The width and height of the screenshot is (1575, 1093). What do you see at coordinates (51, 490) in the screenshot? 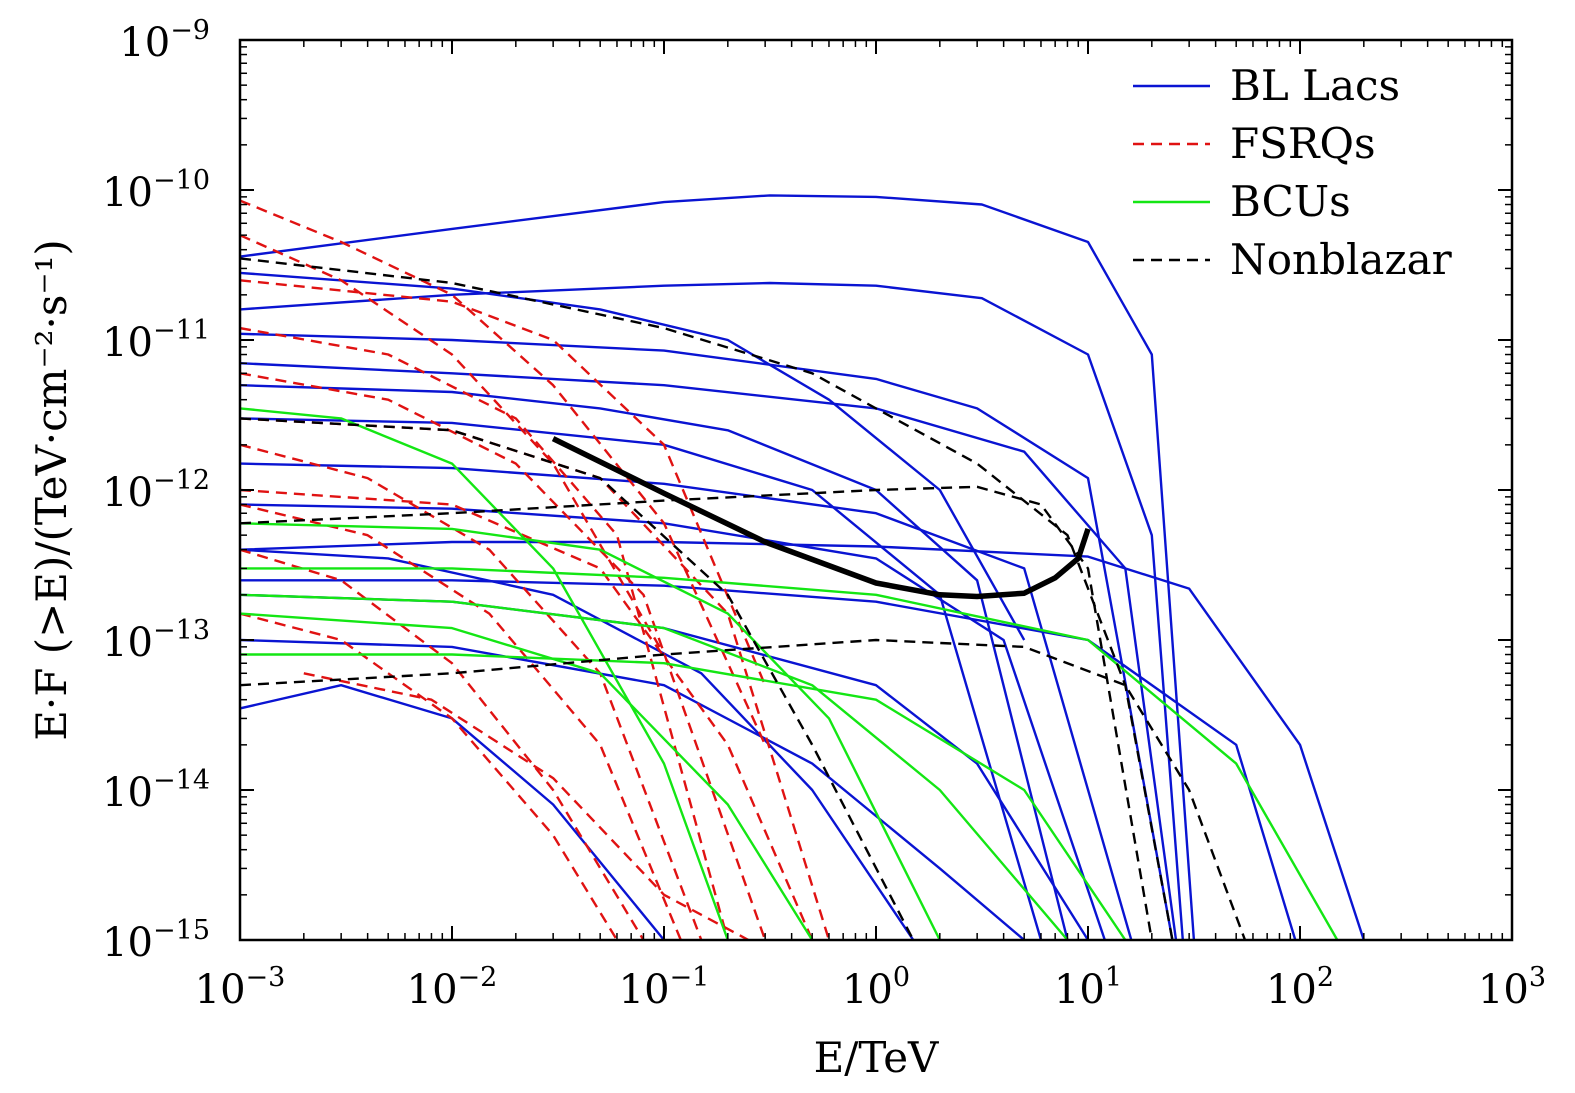
I see `y-axis-label: E·F (>E)/(TeV·cm⁻²·s⁻¹)` at bounding box center [51, 490].